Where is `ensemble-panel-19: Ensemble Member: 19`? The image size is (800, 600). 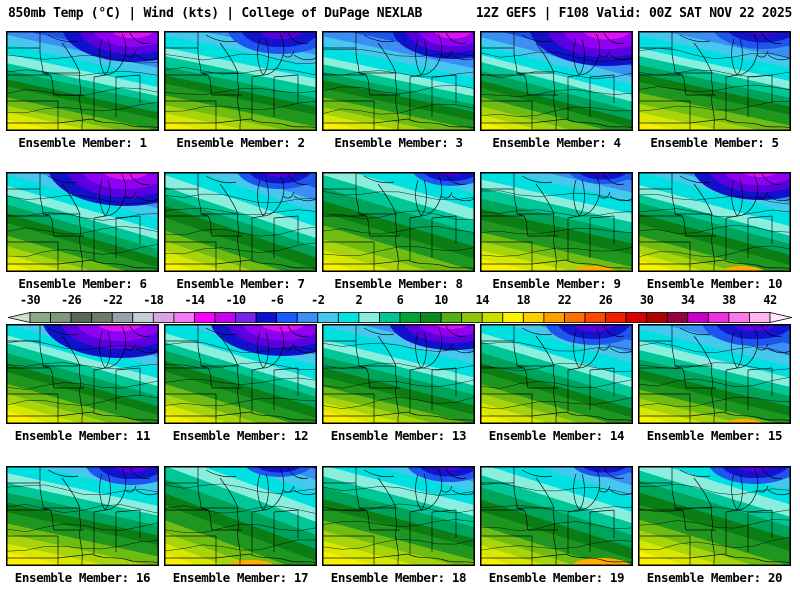
ensemble-panel-19: Ensemble Member: 19 is located at coordinates (556, 525).